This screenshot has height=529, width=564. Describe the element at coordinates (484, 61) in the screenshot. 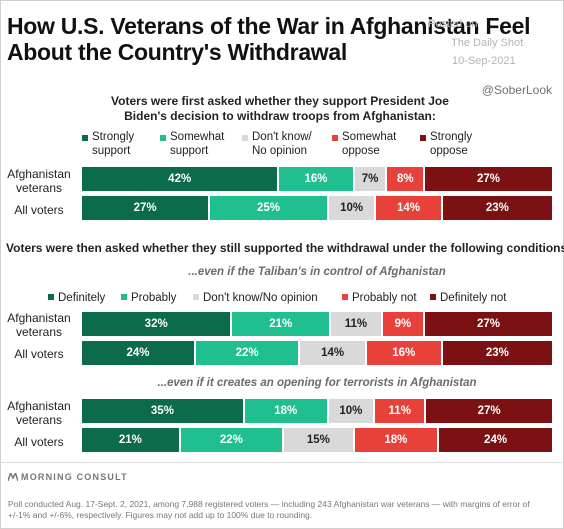

I see `watermark-date: 10-Sep-2021` at that location.